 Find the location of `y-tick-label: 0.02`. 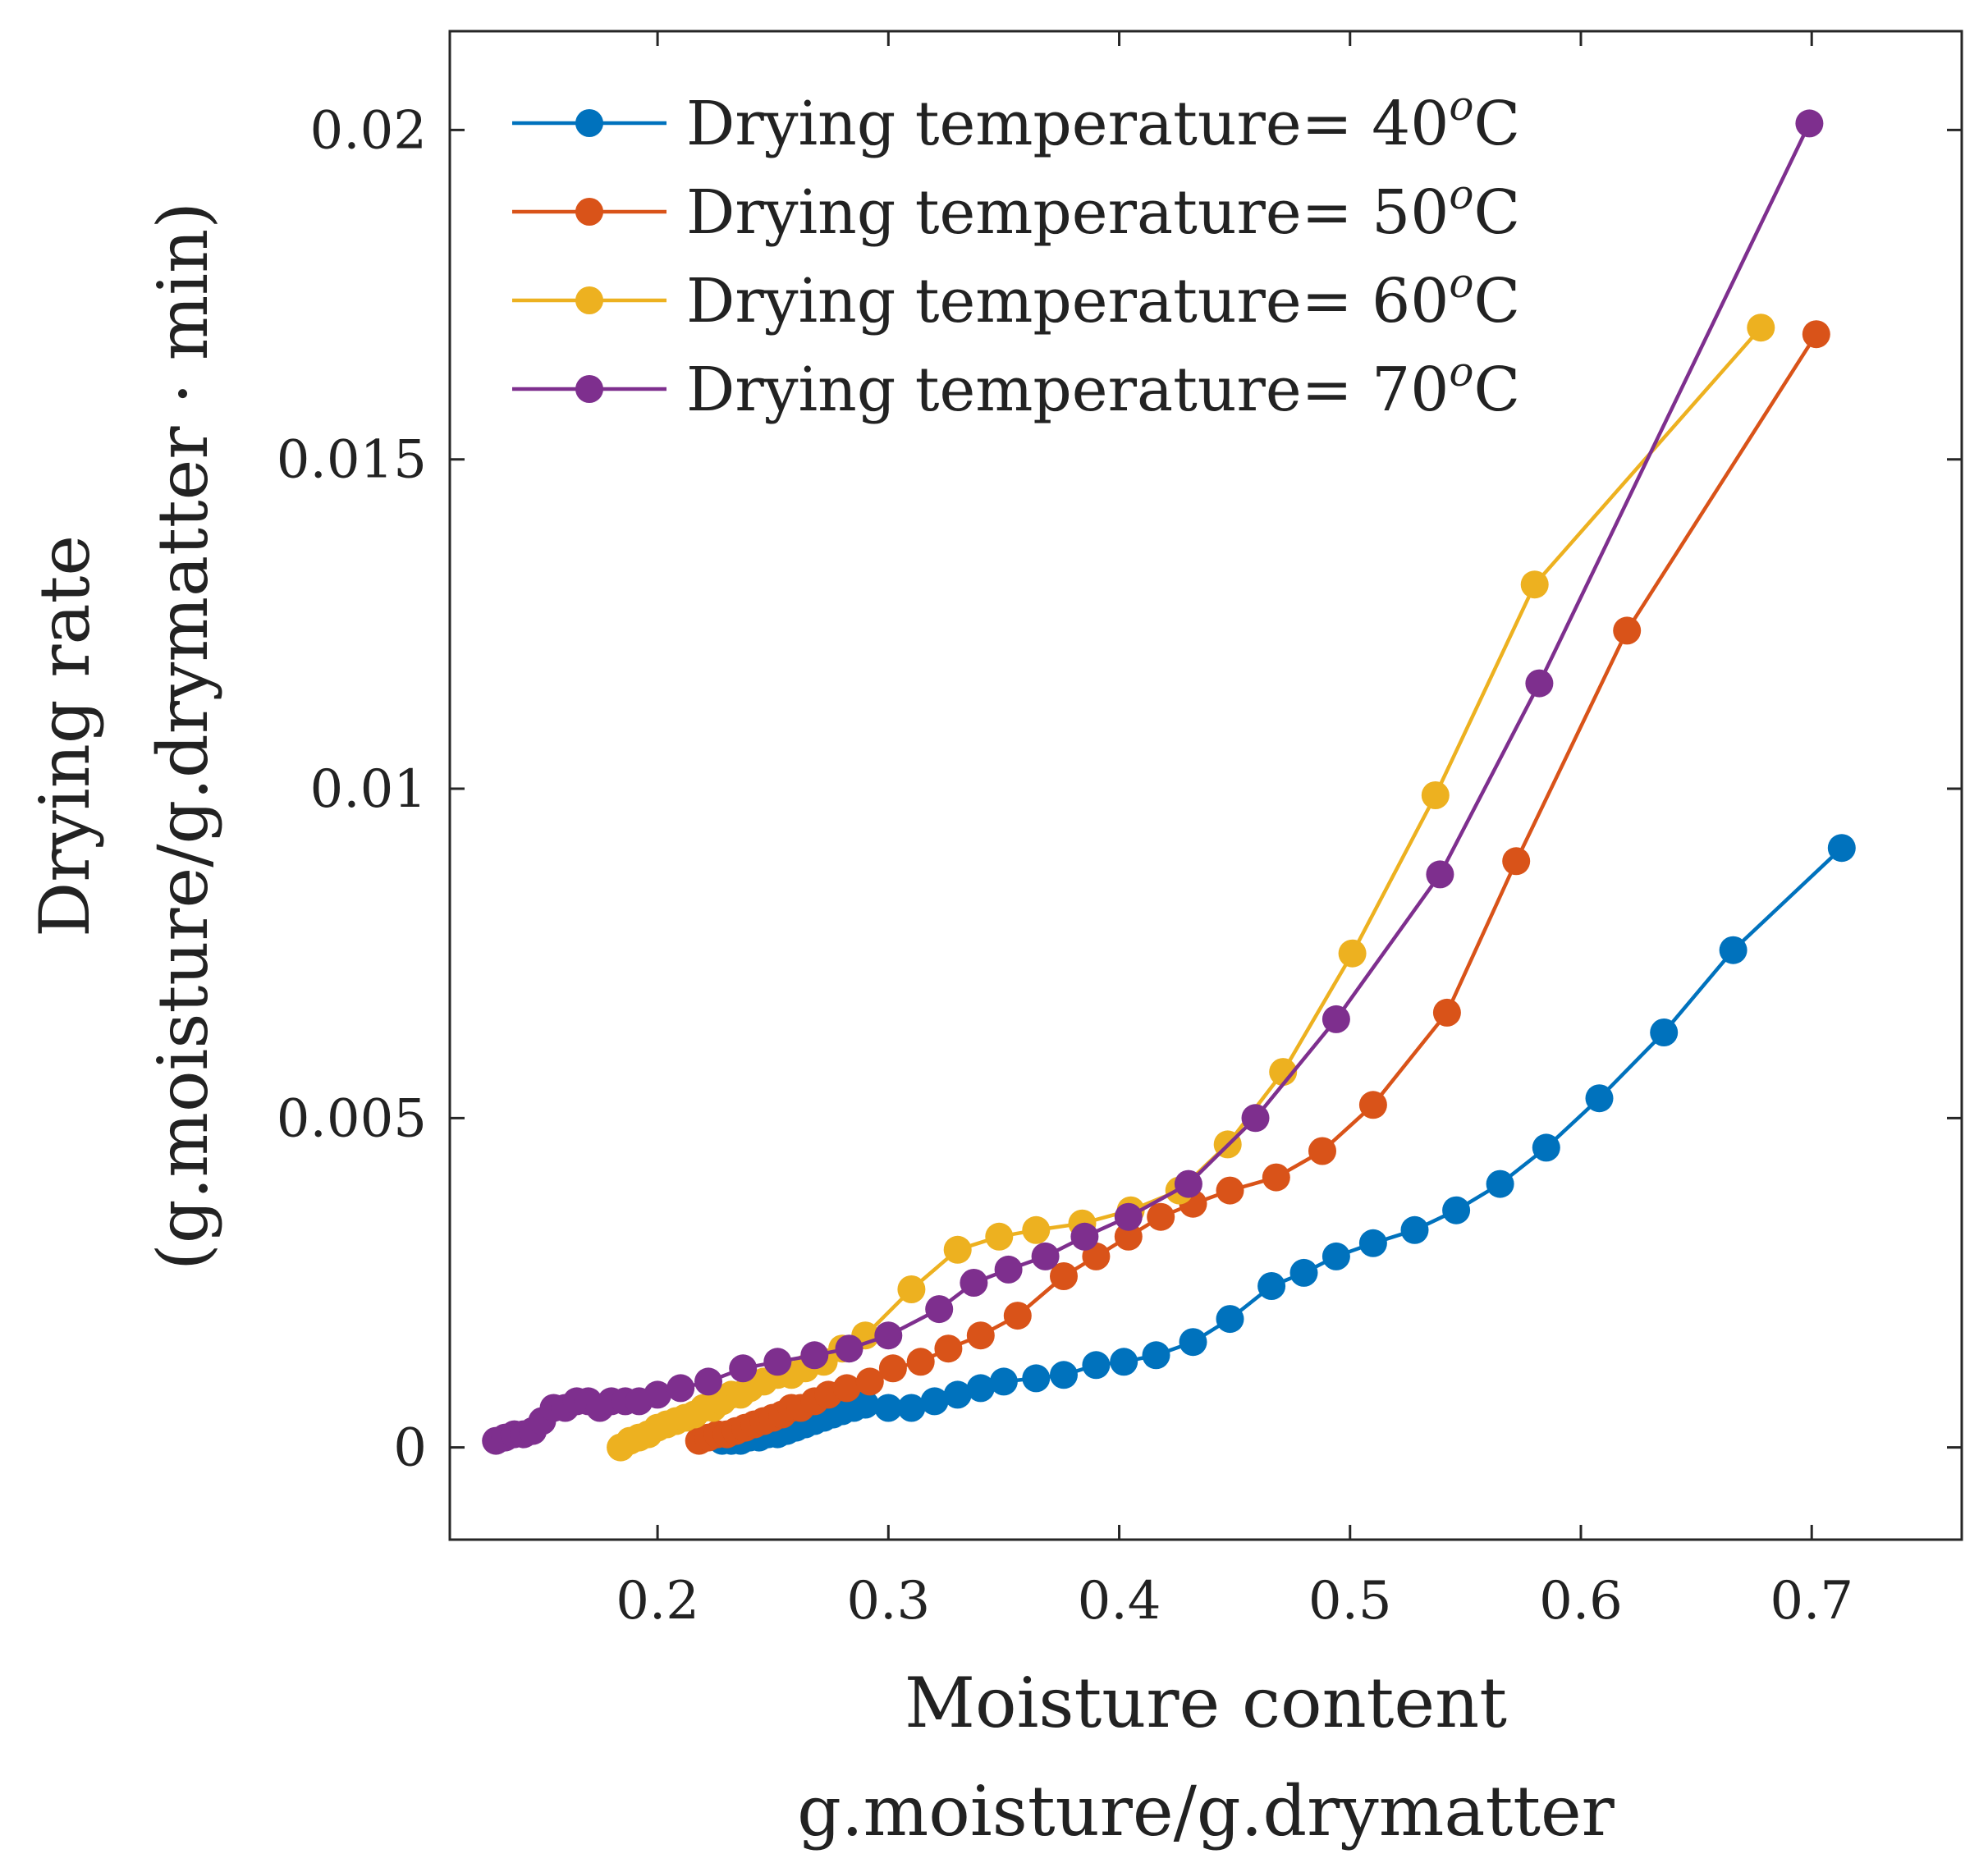

y-tick-label: 0.02 is located at coordinates (369, 130).